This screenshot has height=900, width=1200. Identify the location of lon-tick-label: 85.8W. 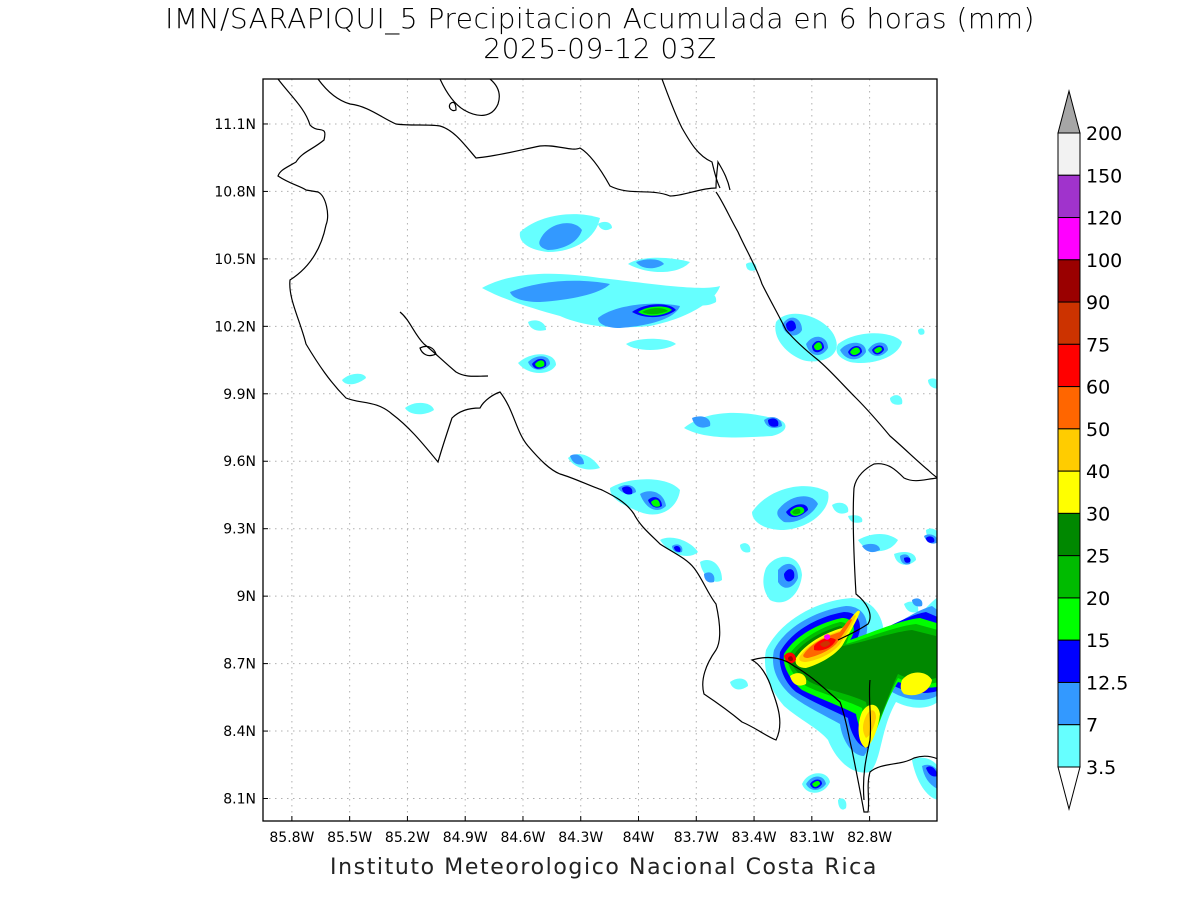
(291, 838).